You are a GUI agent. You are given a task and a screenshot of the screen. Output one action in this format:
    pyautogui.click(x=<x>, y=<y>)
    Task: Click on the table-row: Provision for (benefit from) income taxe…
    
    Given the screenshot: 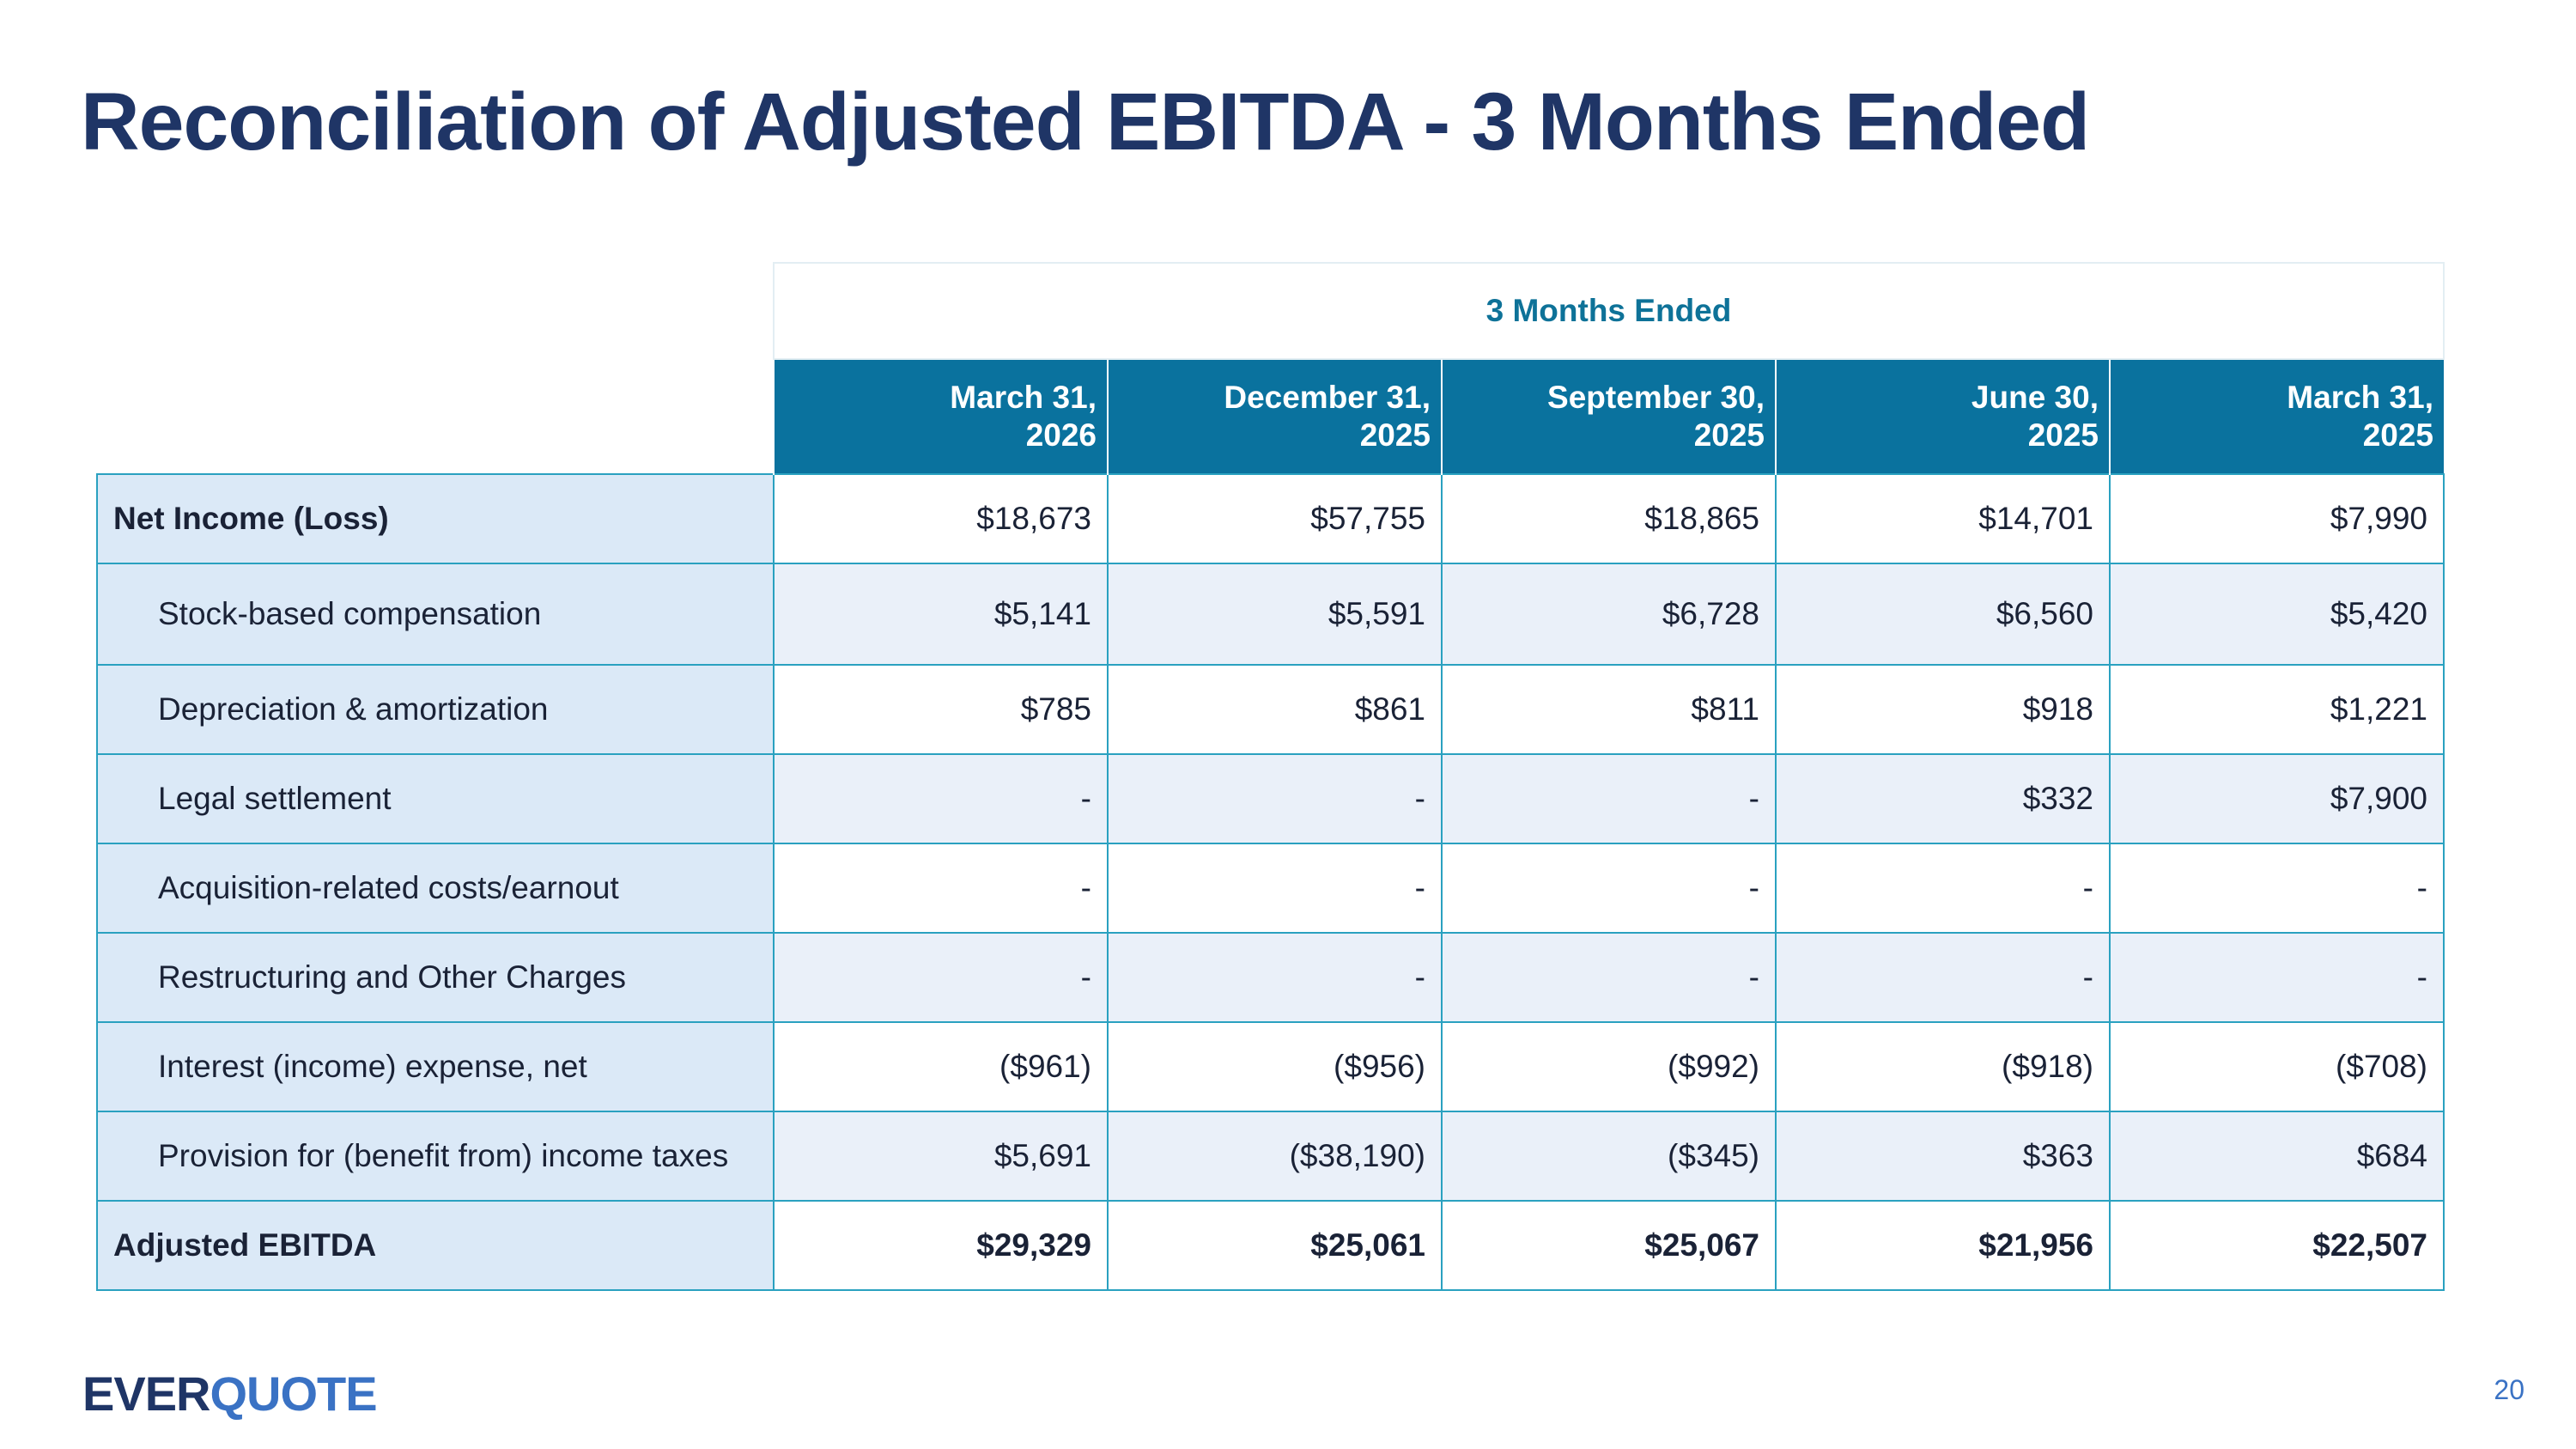 What is the action you would take?
    pyautogui.click(x=1270, y=1156)
    